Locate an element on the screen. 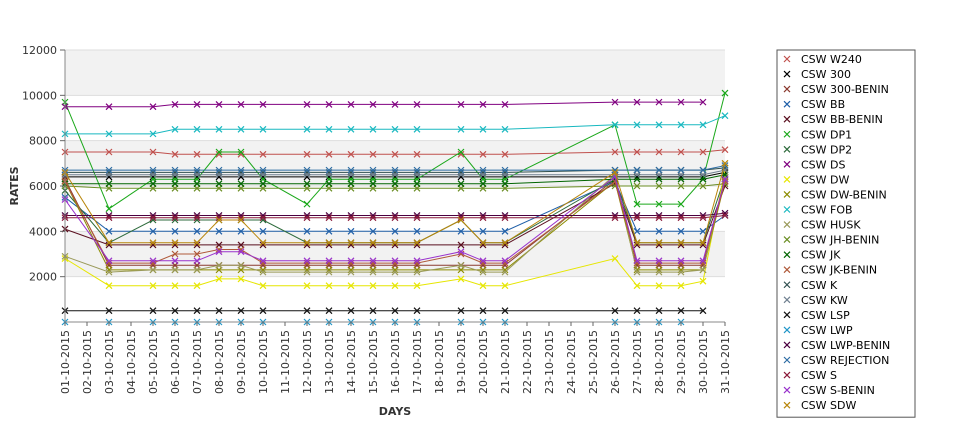 This screenshot has width=975, height=429. x-tick-label: 31-10-2015 is located at coordinates (725, 362).